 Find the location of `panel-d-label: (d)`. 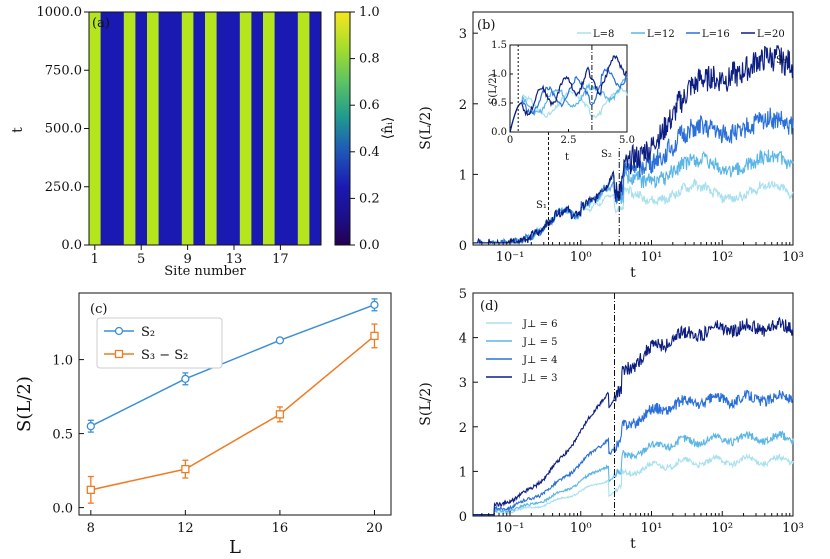

panel-d-label: (d) is located at coordinates (489, 306).